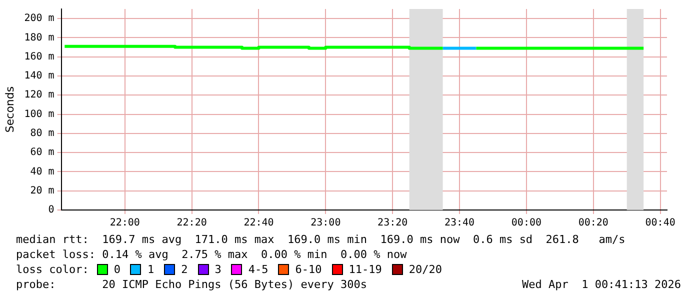 The image size is (697, 297). Describe the element at coordinates (325, 223) in the screenshot. I see `x-tick-label: 23:00` at that location.